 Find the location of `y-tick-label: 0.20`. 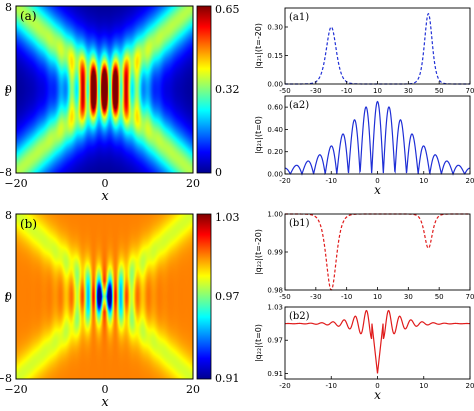

y-tick-label: 0.20 is located at coordinates (275, 152).